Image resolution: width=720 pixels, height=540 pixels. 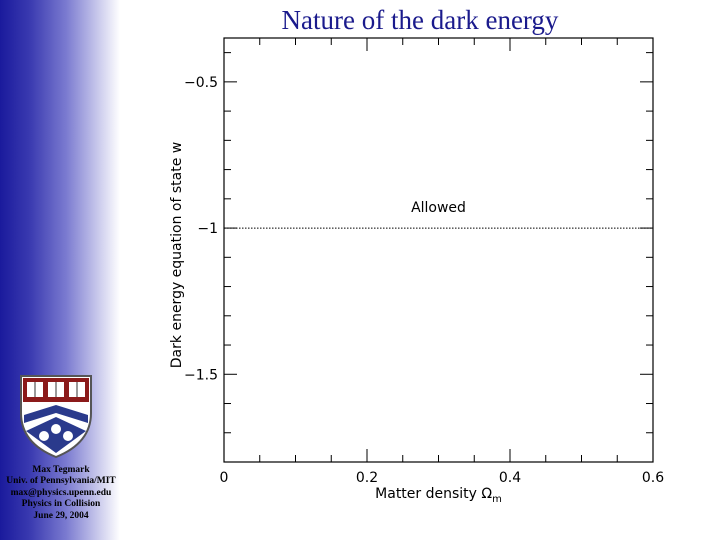 What do you see at coordinates (367, 478) in the screenshot?
I see `x-tick-label: 0.2` at bounding box center [367, 478].